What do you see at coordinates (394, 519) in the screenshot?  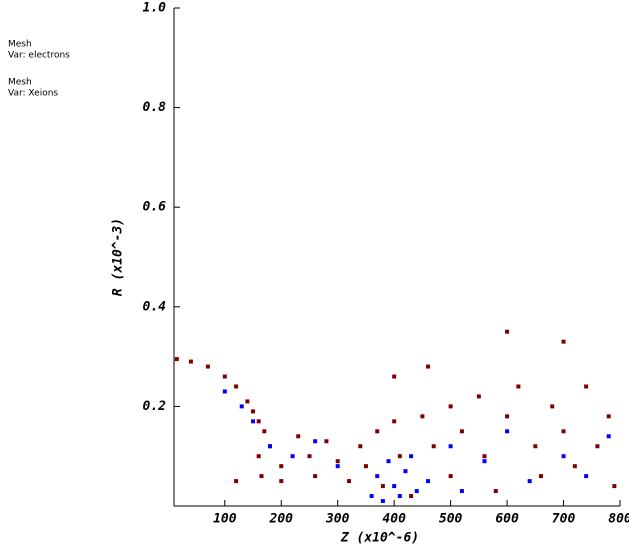 I see `x-tick-label: 400` at bounding box center [394, 519].